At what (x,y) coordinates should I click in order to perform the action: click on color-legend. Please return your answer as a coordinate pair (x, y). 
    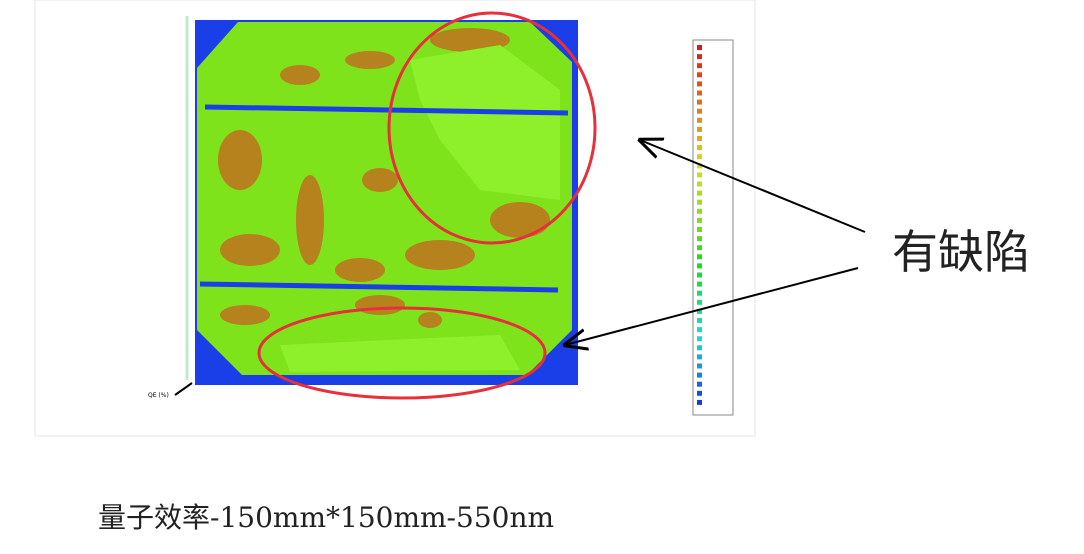
    Looking at the image, I should click on (713, 227).